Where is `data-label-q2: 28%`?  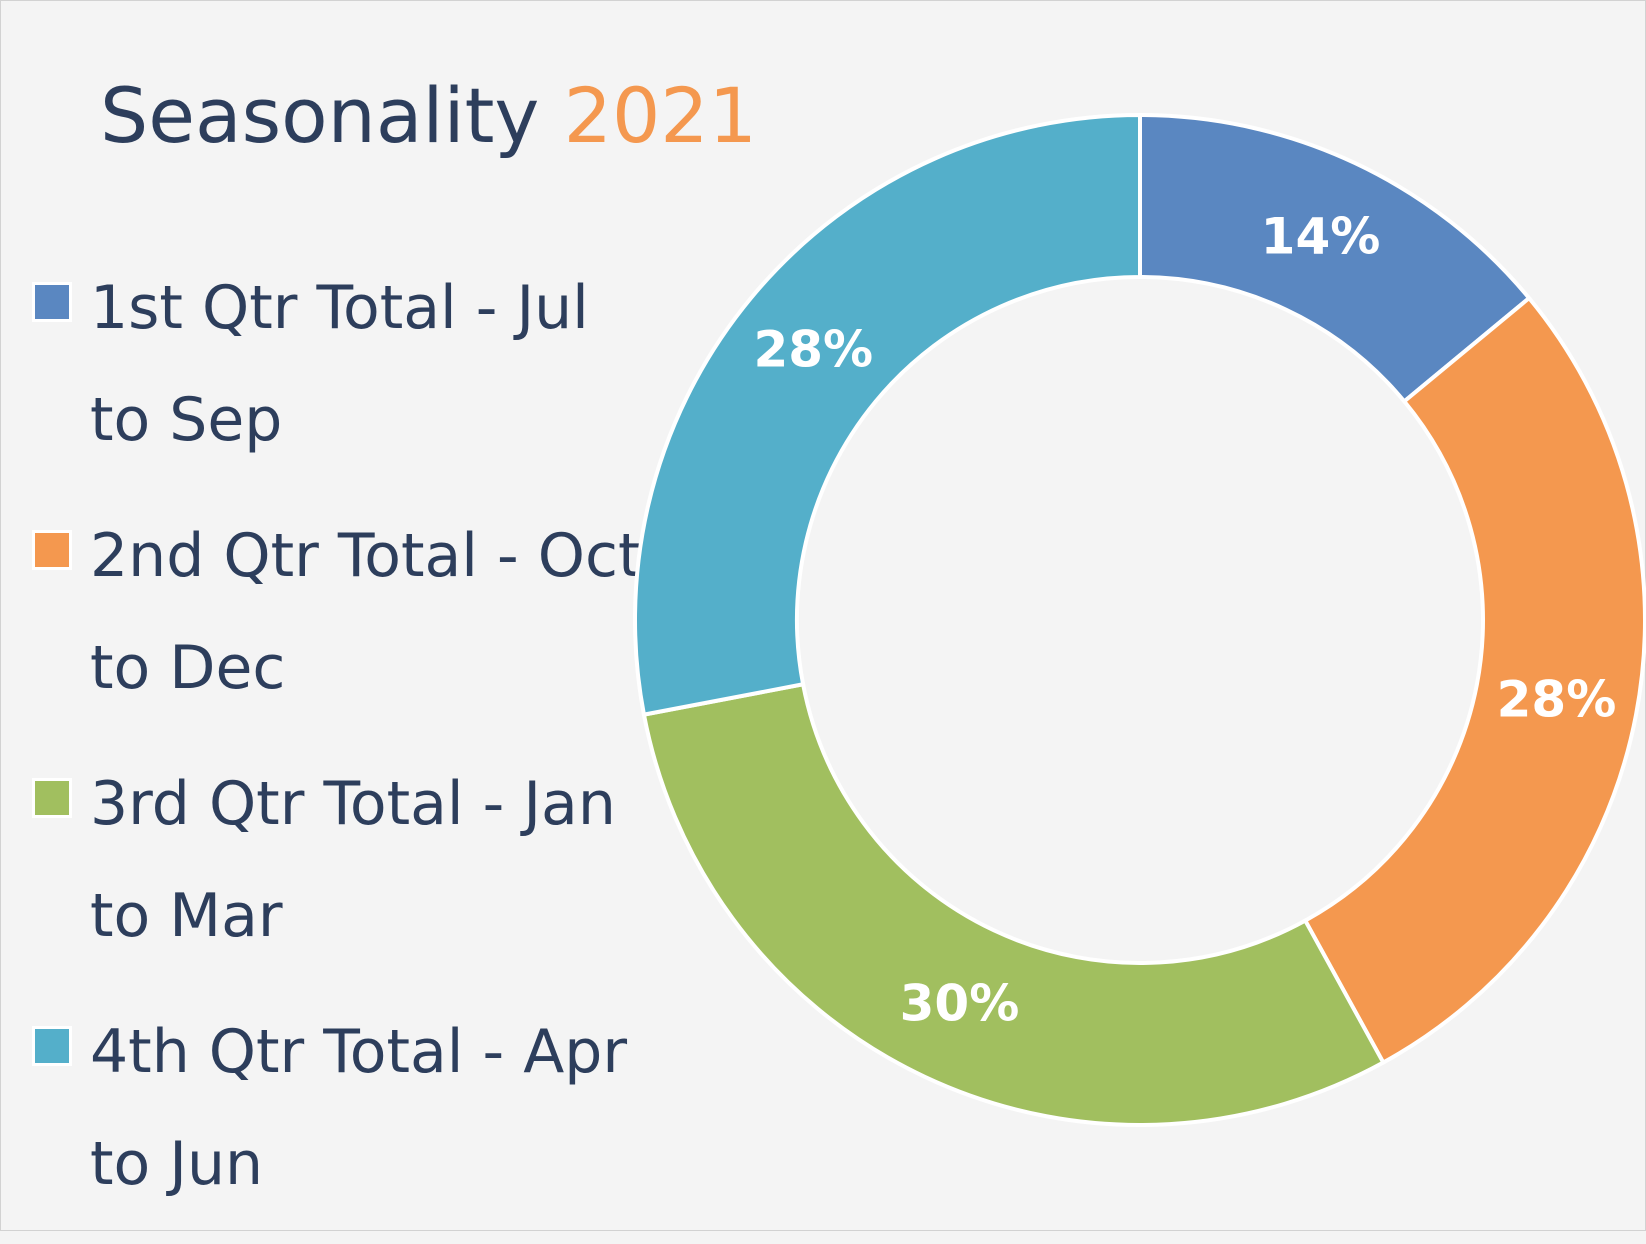 data-label-q2: 28% is located at coordinates (1557, 699).